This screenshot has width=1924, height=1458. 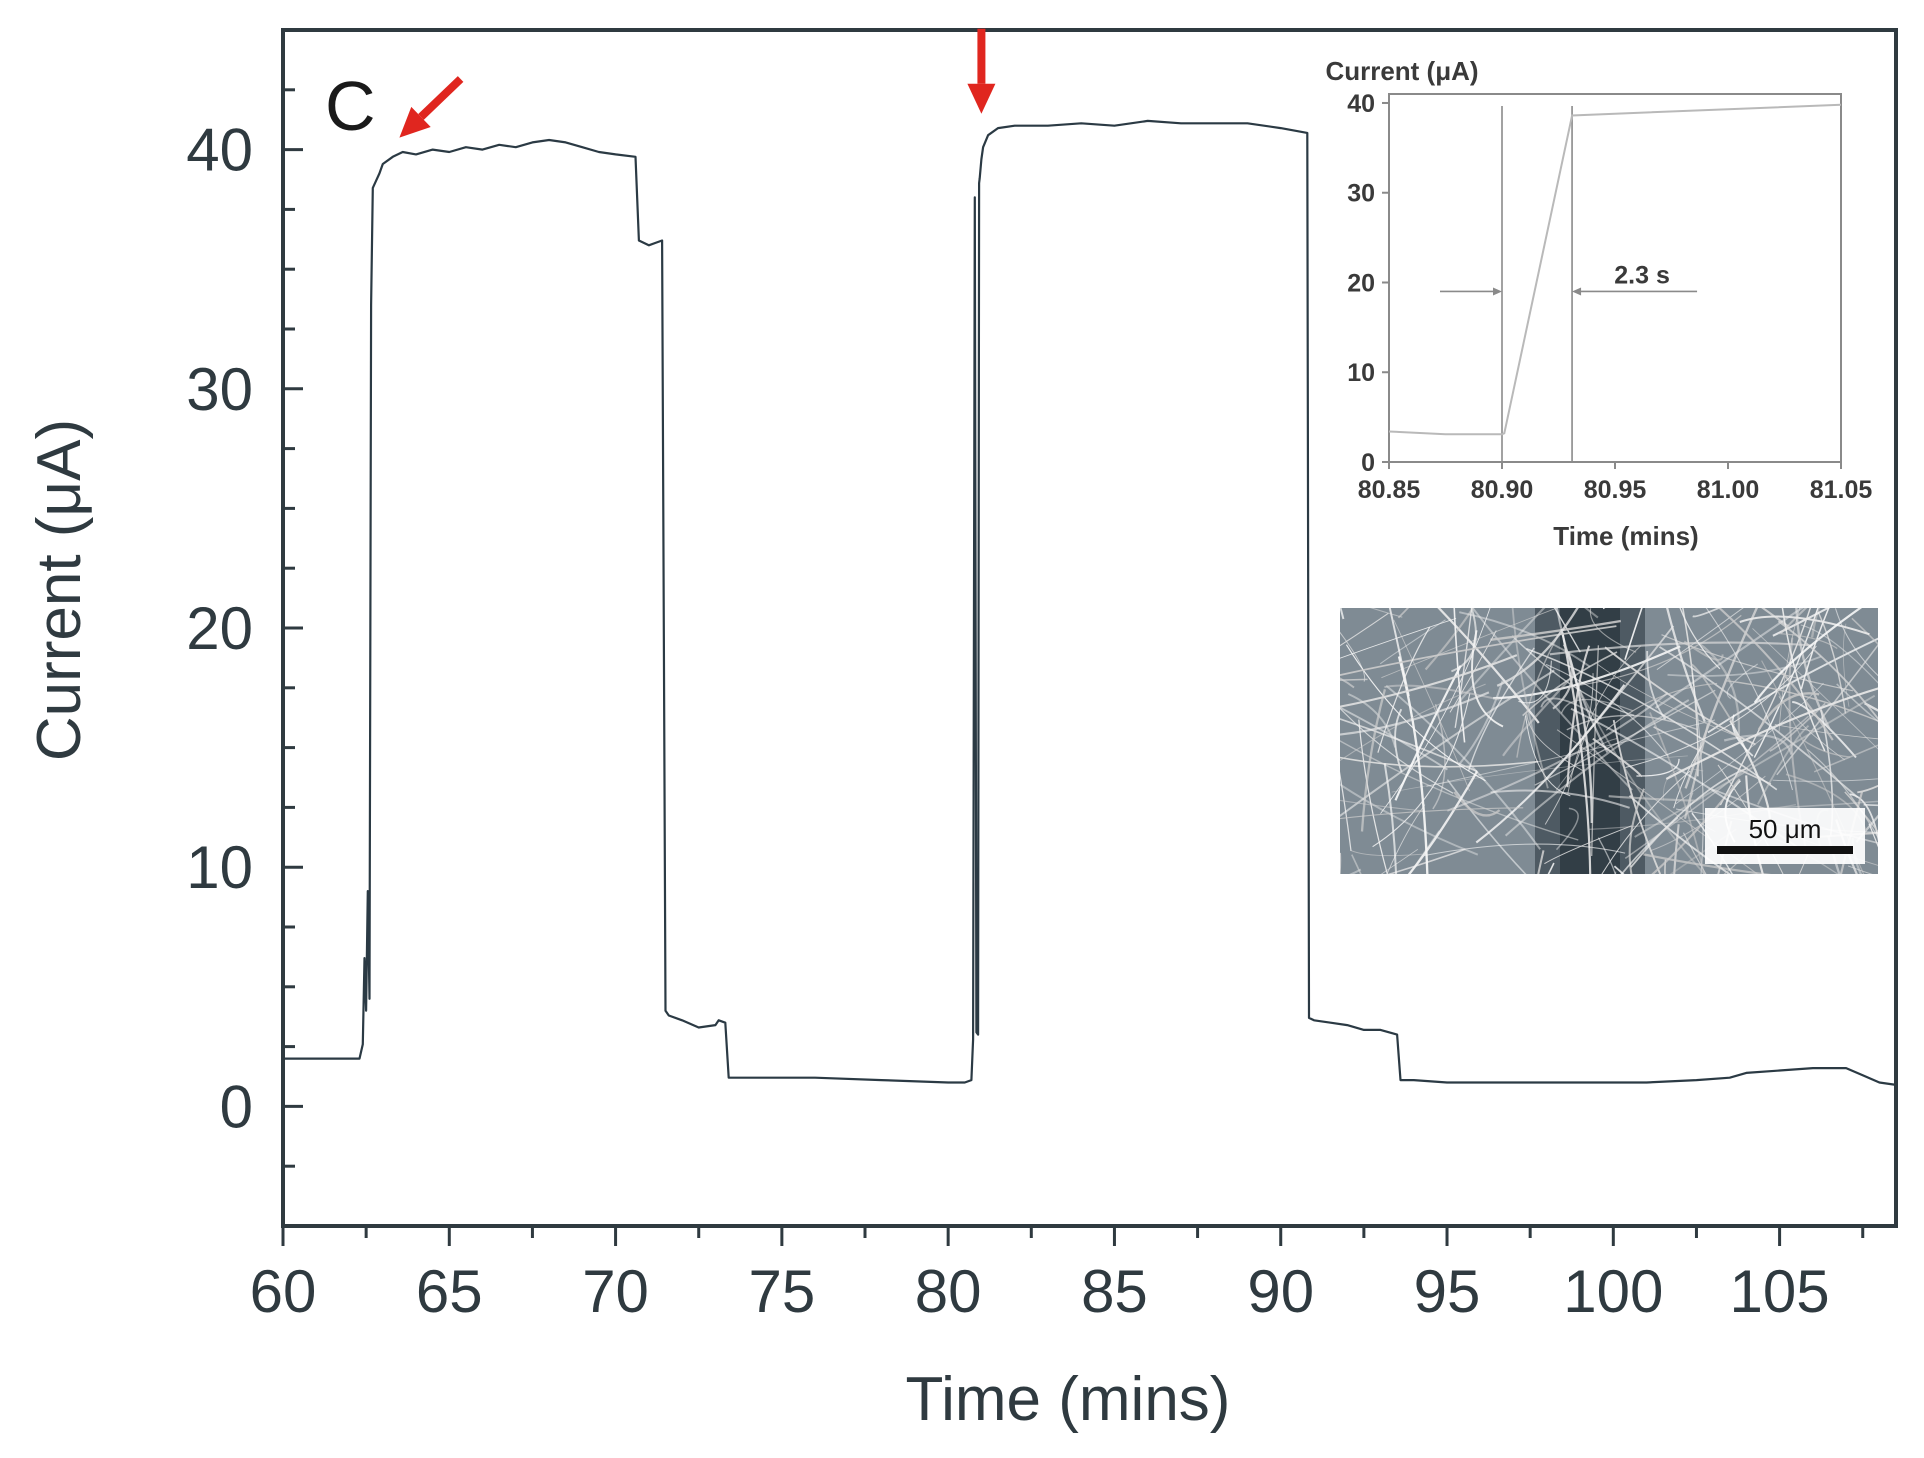 I want to click on sem-scale-bar, so click(x=1785, y=850).